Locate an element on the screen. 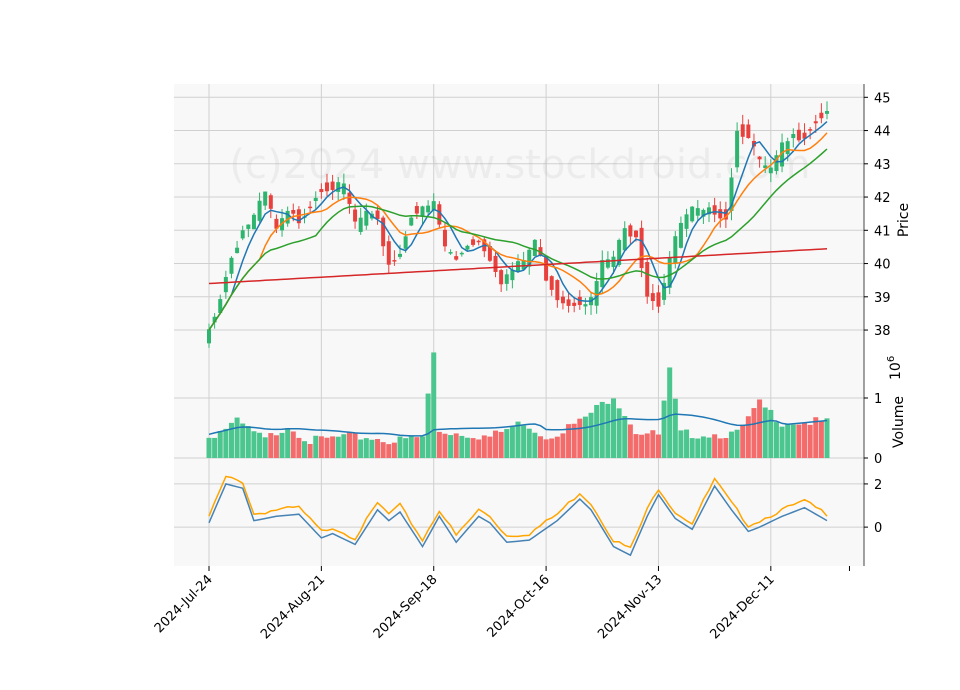 This screenshot has width=960, height=690. price-tick-label: 43 is located at coordinates (882, 165).